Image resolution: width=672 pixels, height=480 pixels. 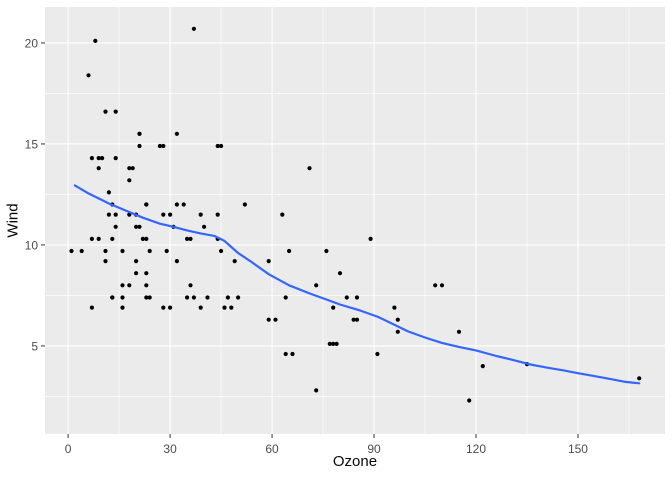 I want to click on y-axis-title-wrap: Wind, so click(x=13, y=220).